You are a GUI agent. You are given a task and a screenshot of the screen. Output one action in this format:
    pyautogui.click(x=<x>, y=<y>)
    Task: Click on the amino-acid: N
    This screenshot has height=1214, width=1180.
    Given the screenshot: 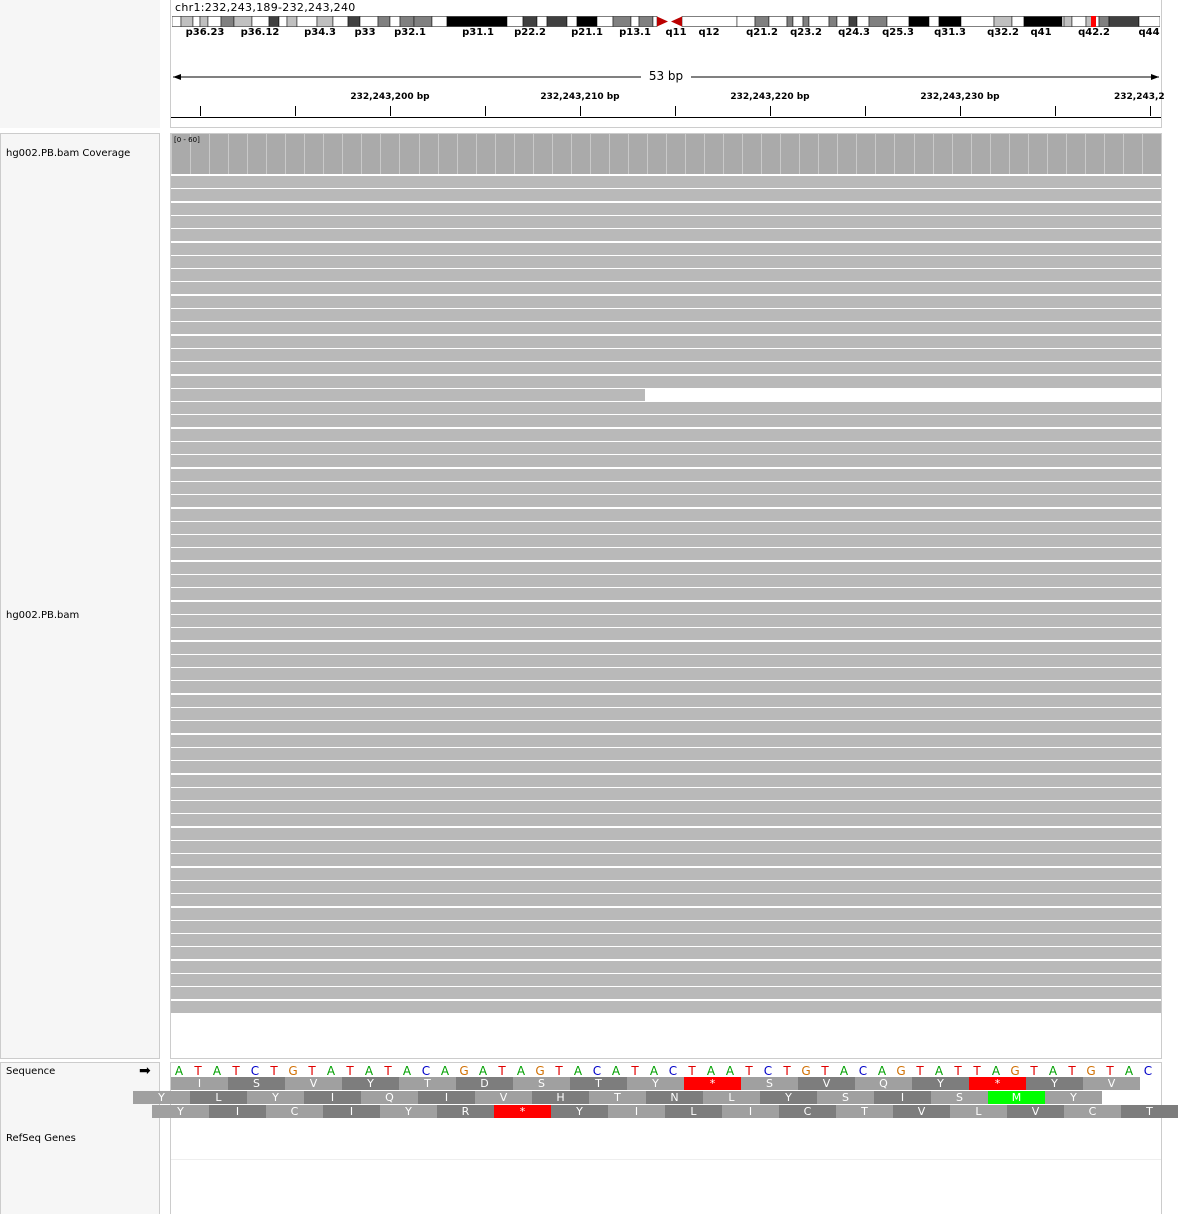 What is the action you would take?
    pyautogui.click(x=674, y=1097)
    